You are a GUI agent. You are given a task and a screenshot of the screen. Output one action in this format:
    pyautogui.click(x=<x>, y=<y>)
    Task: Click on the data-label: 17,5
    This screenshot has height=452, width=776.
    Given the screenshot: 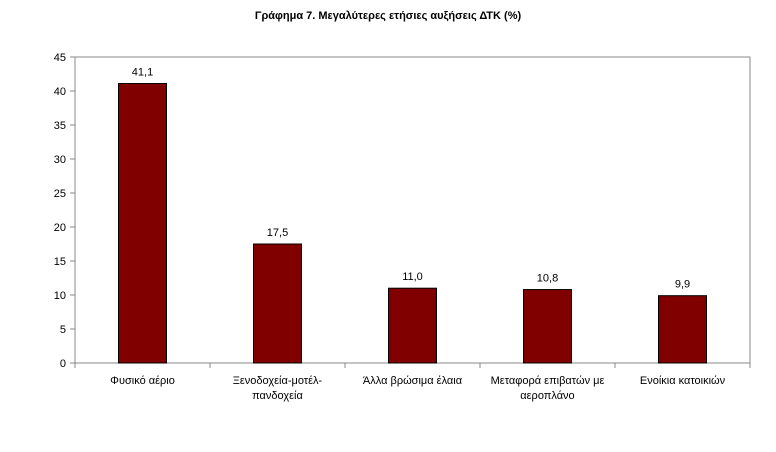 What is the action you would take?
    pyautogui.click(x=277, y=233)
    